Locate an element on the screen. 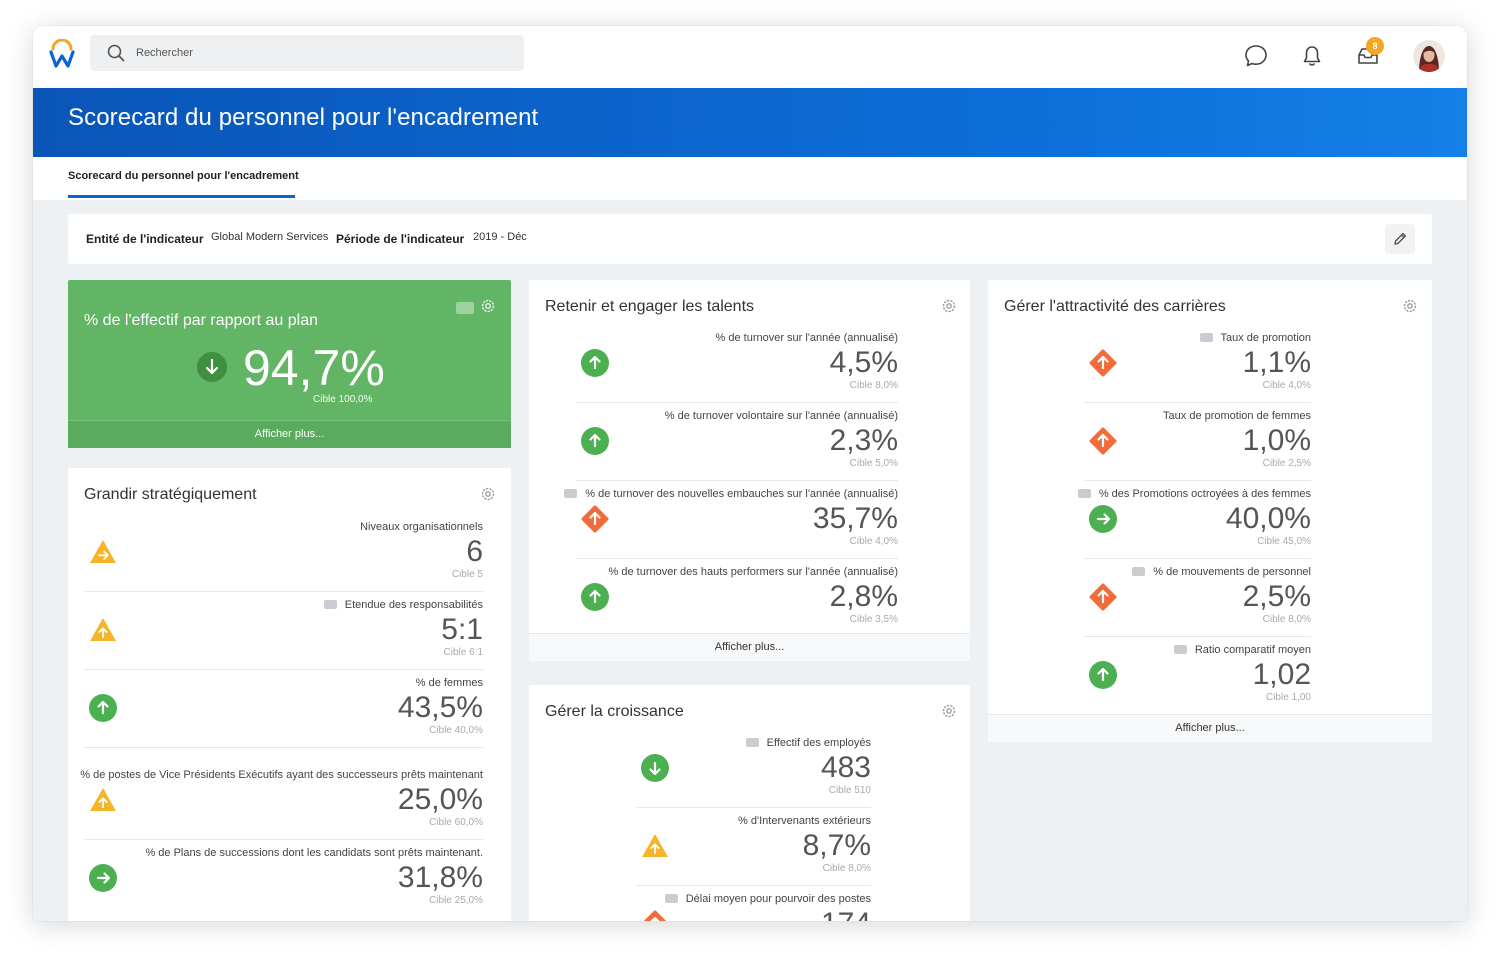 Image resolution: width=1500 pixels, height=962 pixels. period-value: 2019 - Déc is located at coordinates (500, 237).